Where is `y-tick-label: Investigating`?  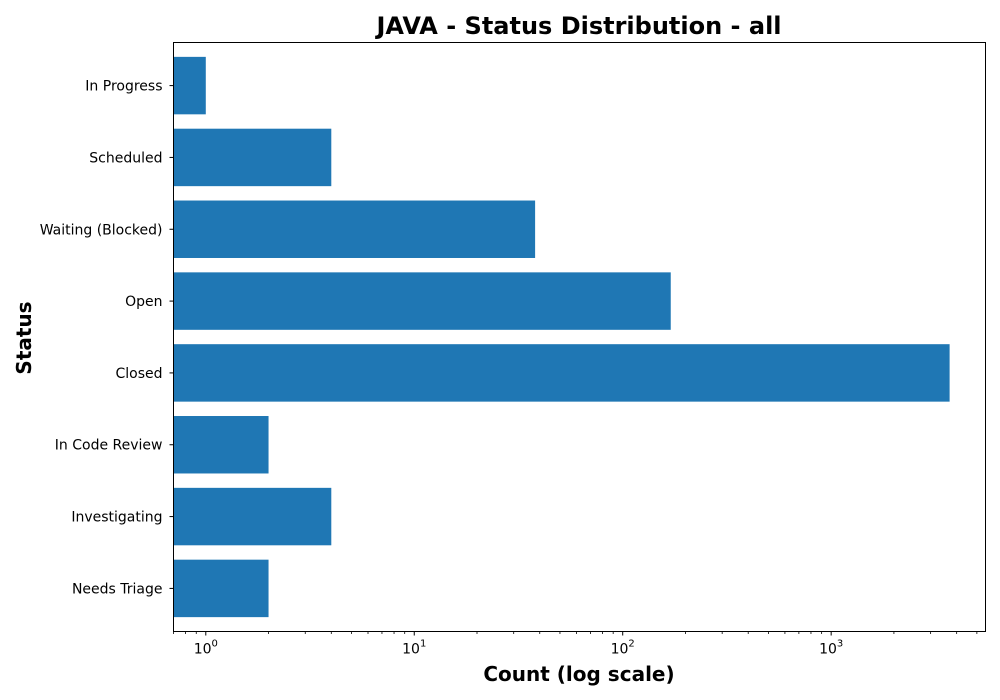 y-tick-label: Investigating is located at coordinates (116, 518).